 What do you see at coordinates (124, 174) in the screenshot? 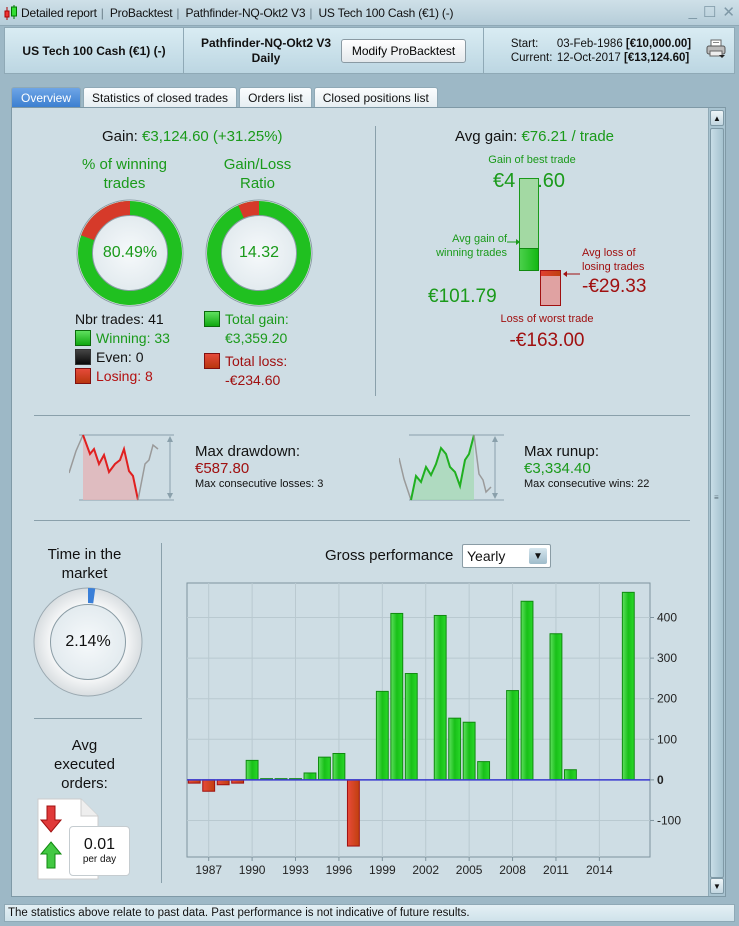
I see `winning-trades-title: % of winning trades` at bounding box center [124, 174].